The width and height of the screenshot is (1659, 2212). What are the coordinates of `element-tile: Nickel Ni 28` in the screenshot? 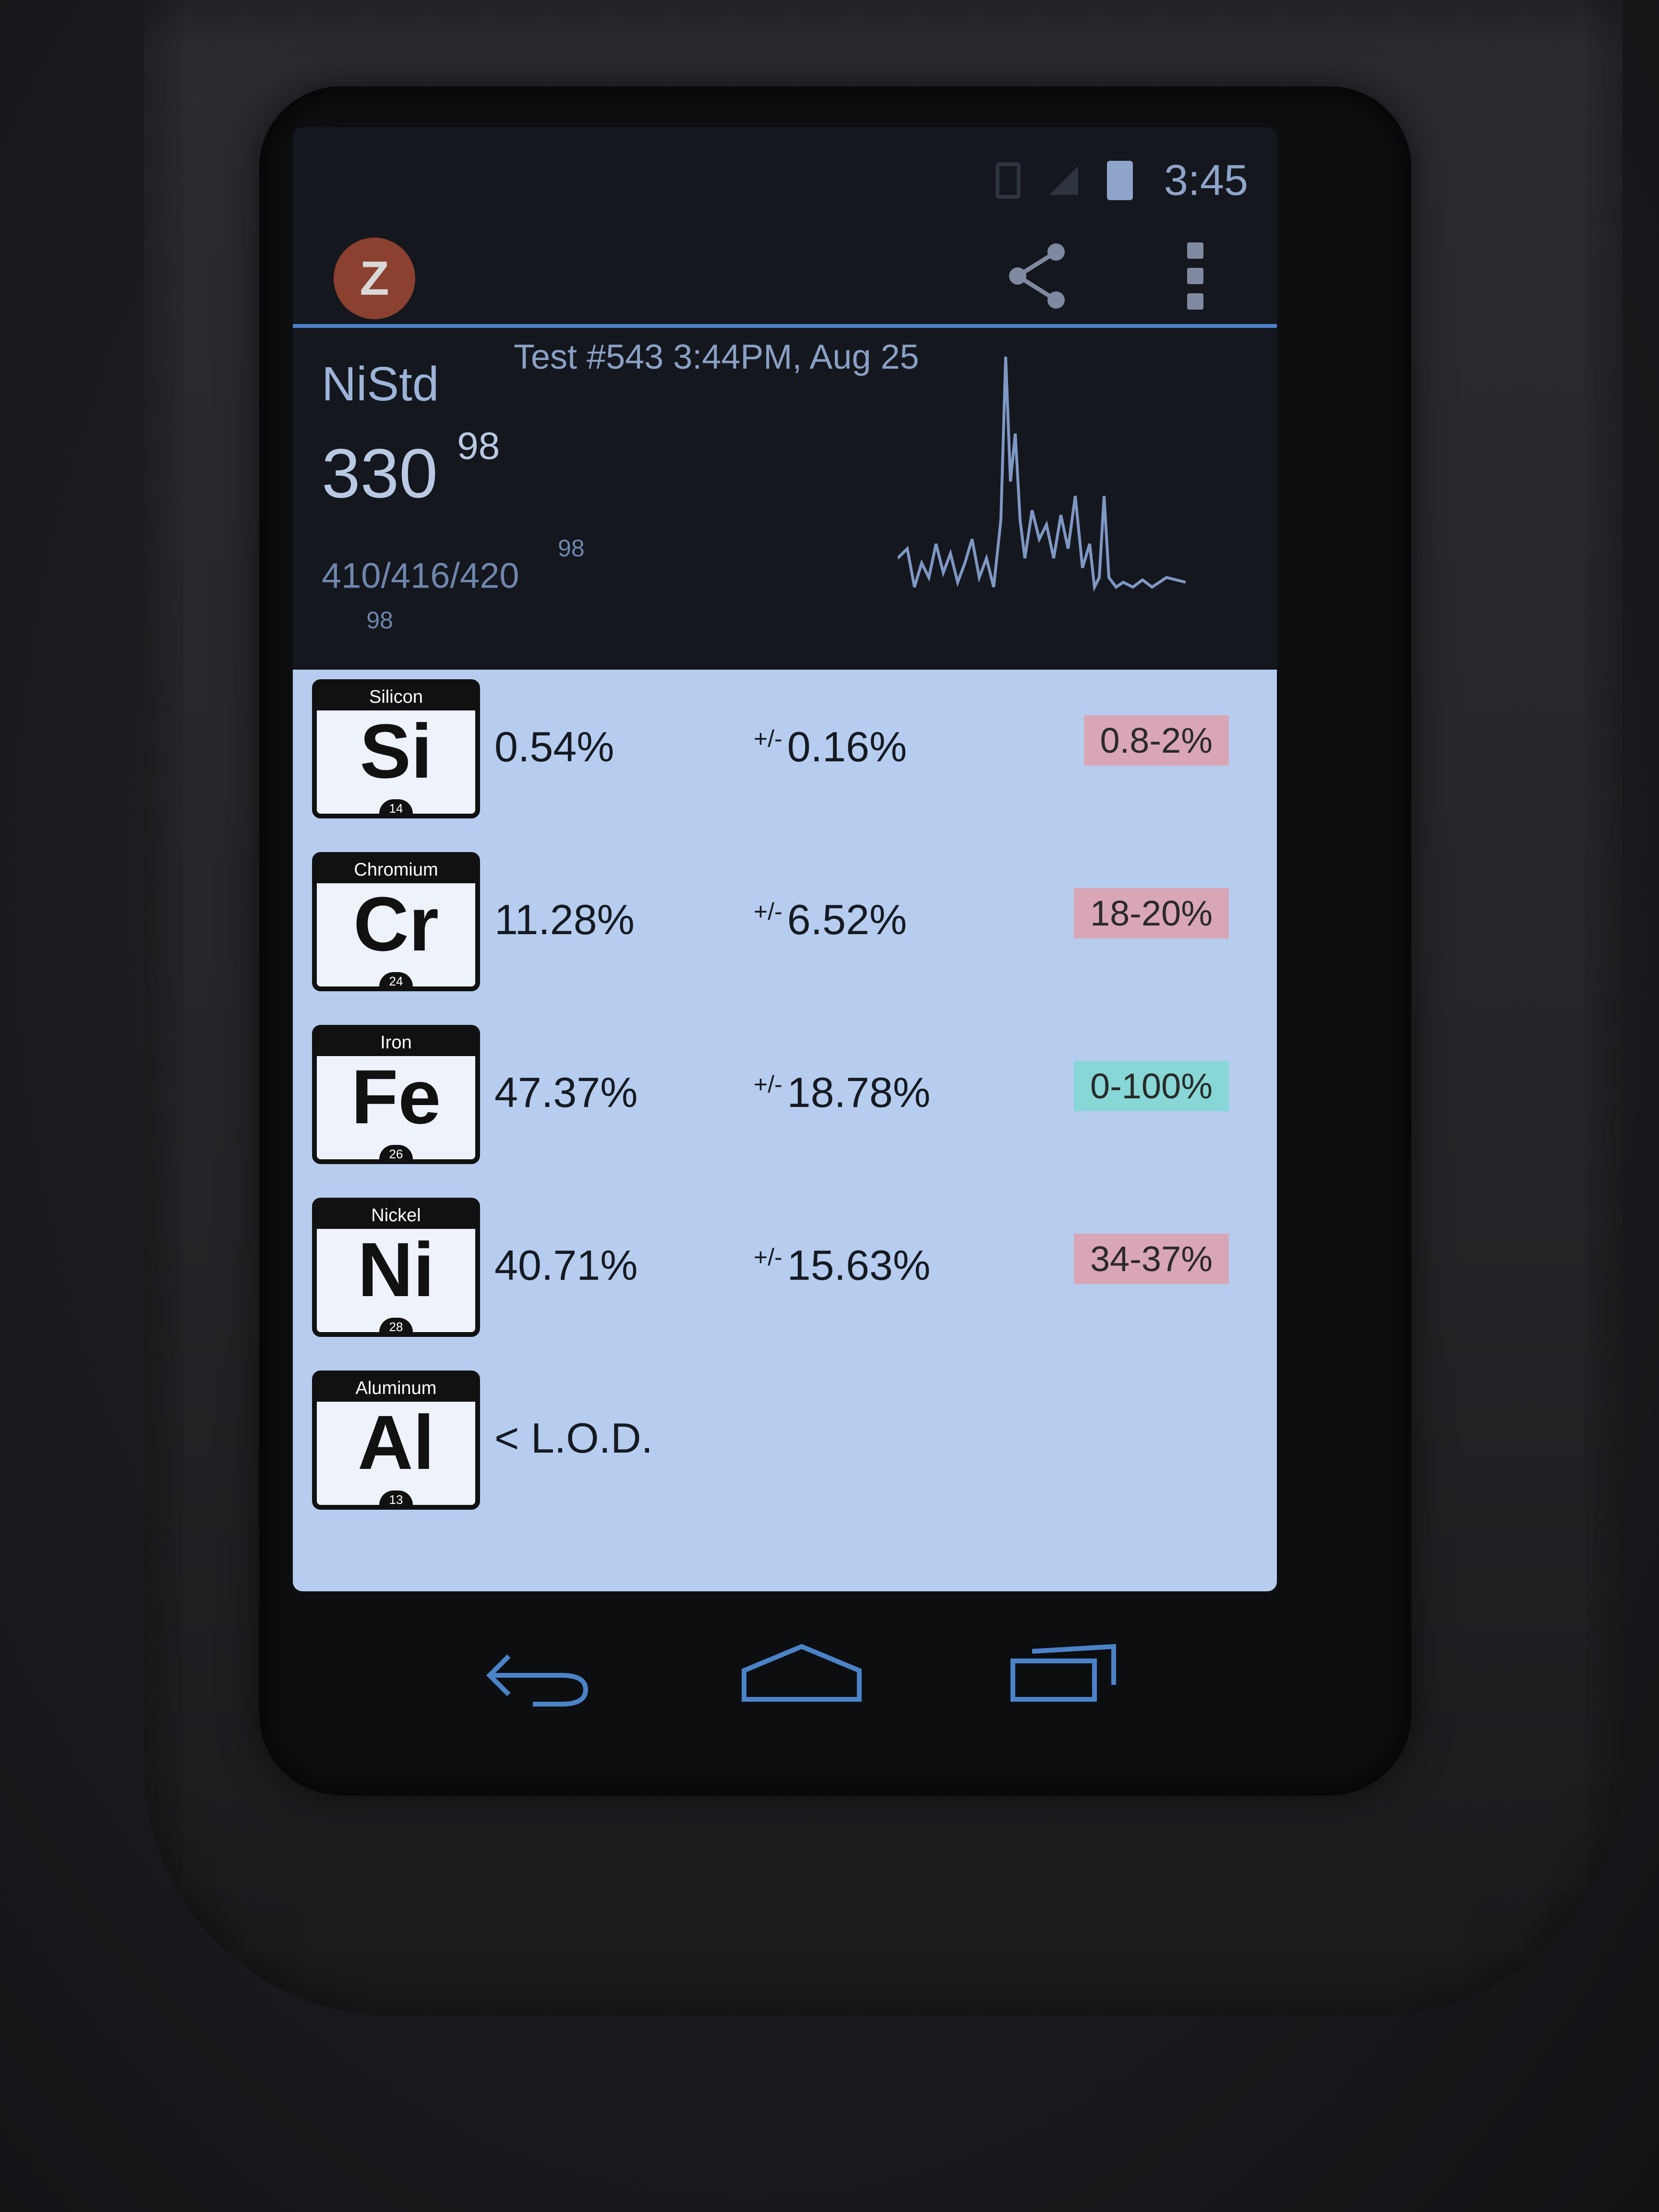 It's located at (396, 1267).